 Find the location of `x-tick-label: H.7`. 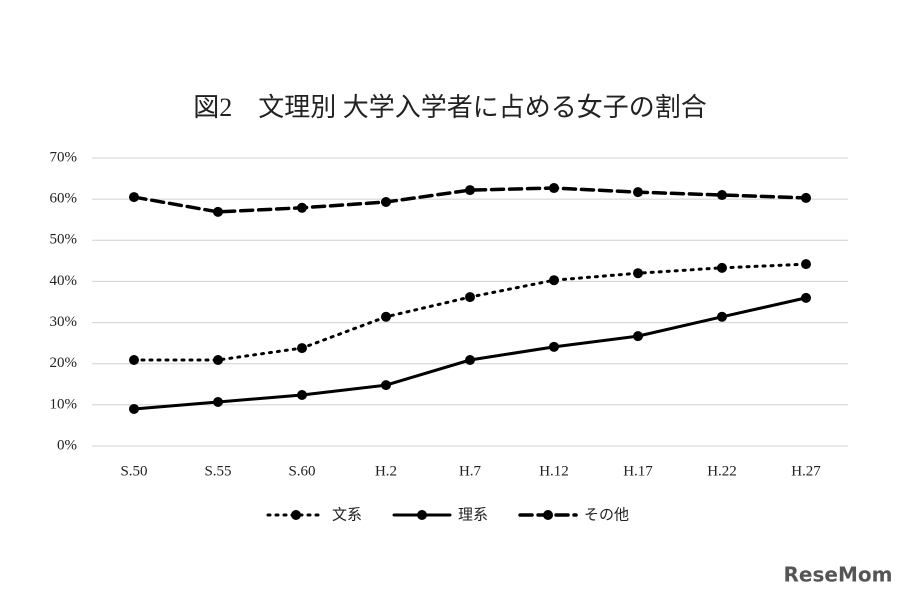

x-tick-label: H.7 is located at coordinates (470, 471).